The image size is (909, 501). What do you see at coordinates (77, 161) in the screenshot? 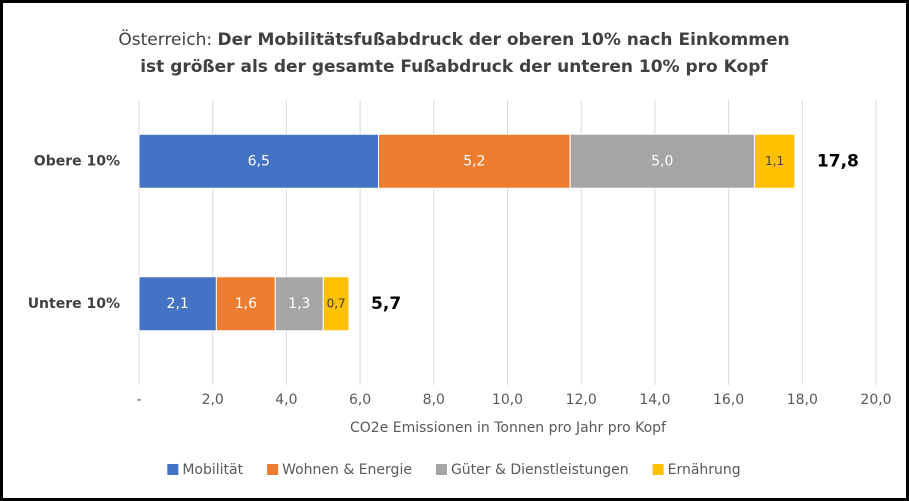
I see `y-tick-label: Obere 10%` at bounding box center [77, 161].